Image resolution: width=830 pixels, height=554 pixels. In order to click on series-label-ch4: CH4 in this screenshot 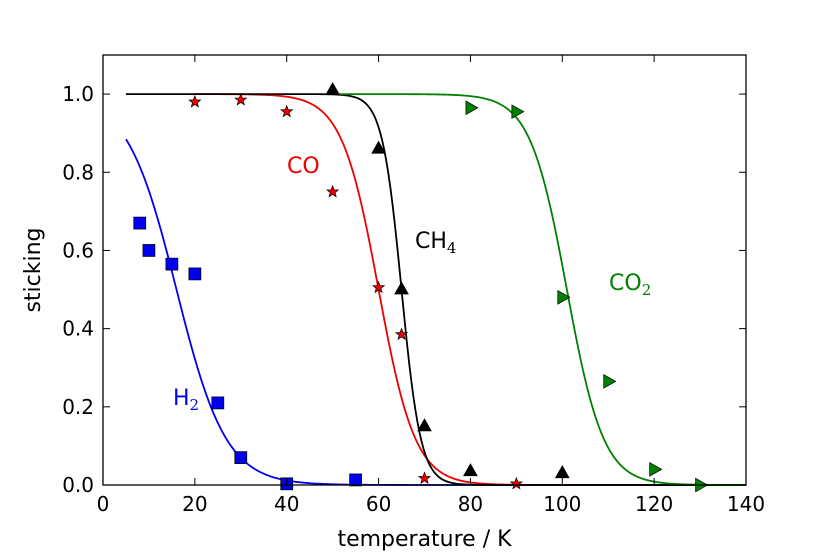, I will do `click(435, 243)`.